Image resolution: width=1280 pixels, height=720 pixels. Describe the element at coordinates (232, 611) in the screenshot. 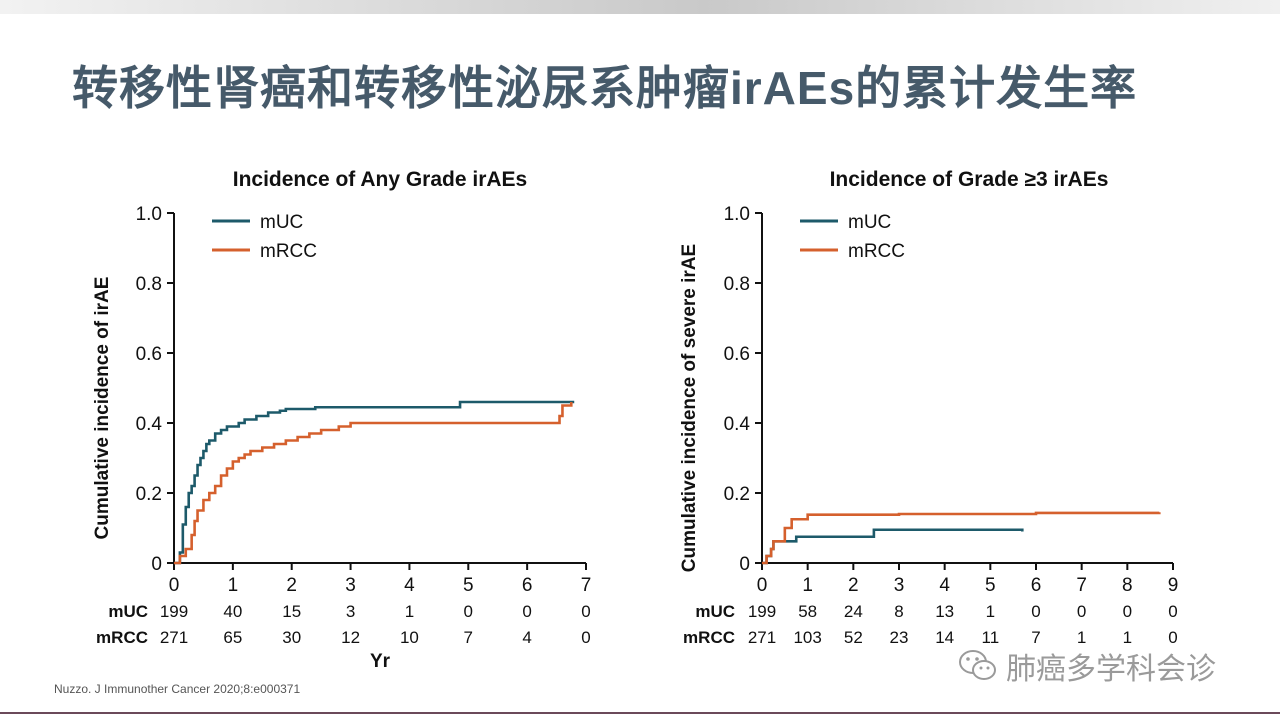

I see `risk-count: 40` at that location.